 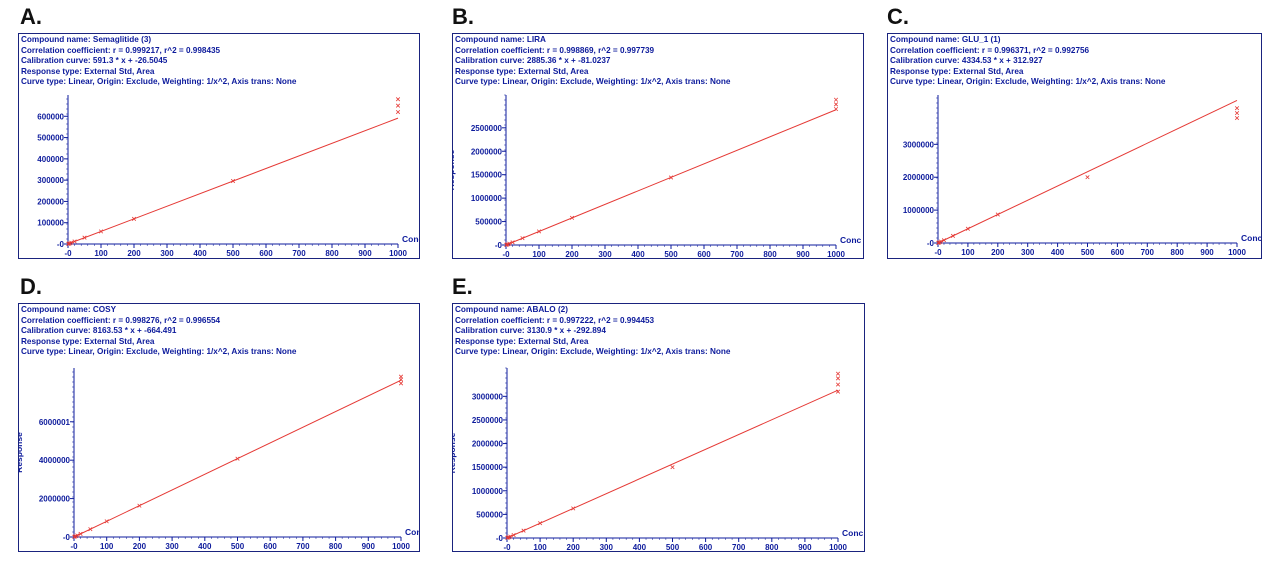 I want to click on y-tick-label: 600000, so click(x=50, y=116).